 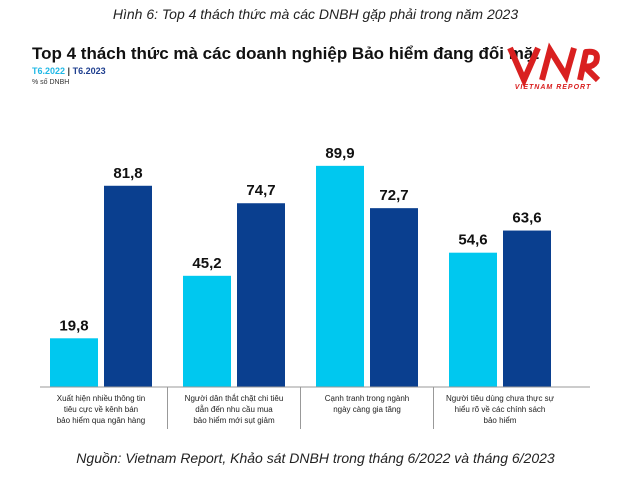 I want to click on data-label: 63,6, so click(x=526, y=218).